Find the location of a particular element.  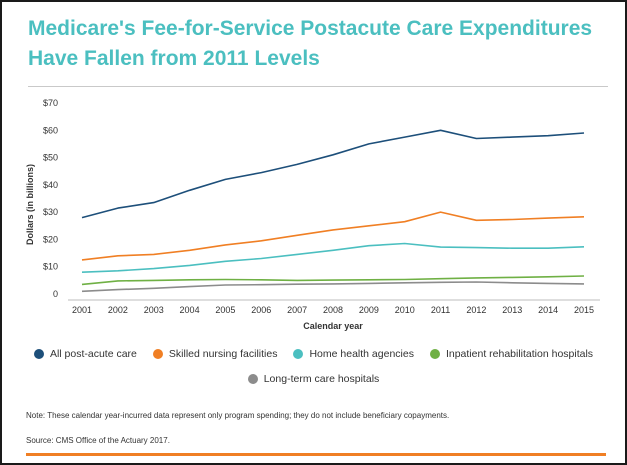

title-divider is located at coordinates (318, 86).